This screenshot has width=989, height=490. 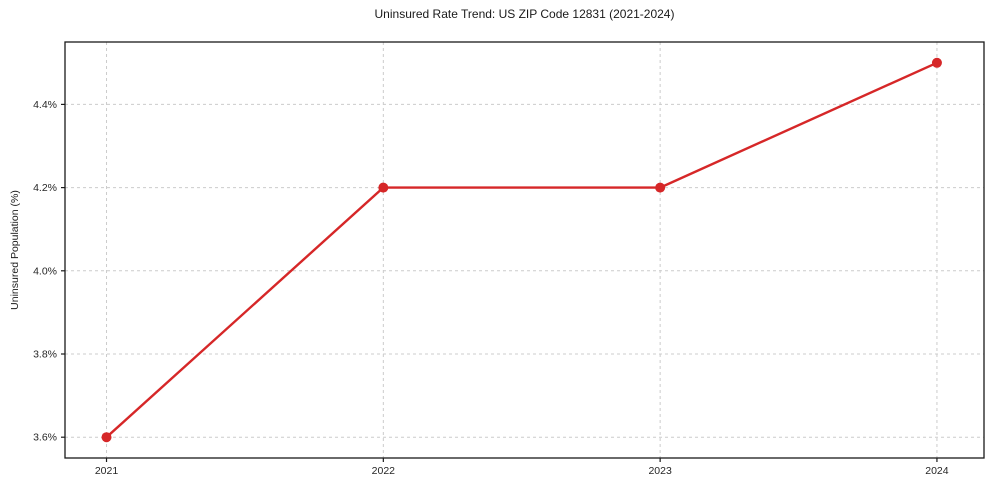 I want to click on x-tick-label: 2023, so click(x=660, y=471).